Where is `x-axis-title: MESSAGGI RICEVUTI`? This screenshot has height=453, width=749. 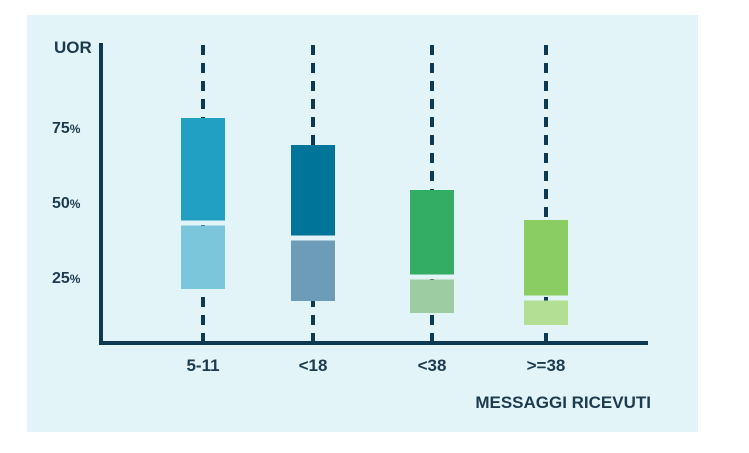
x-axis-title: MESSAGGI RICEVUTI is located at coordinates (563, 402).